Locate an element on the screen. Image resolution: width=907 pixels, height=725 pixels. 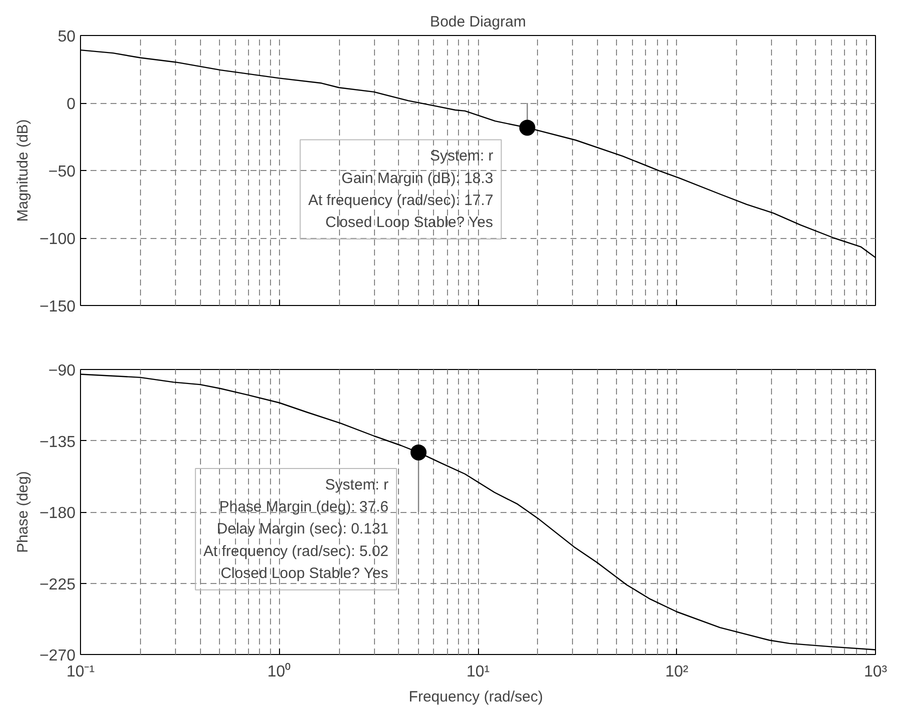
y-axis-title: Phase (deg) is located at coordinates (23, 512).